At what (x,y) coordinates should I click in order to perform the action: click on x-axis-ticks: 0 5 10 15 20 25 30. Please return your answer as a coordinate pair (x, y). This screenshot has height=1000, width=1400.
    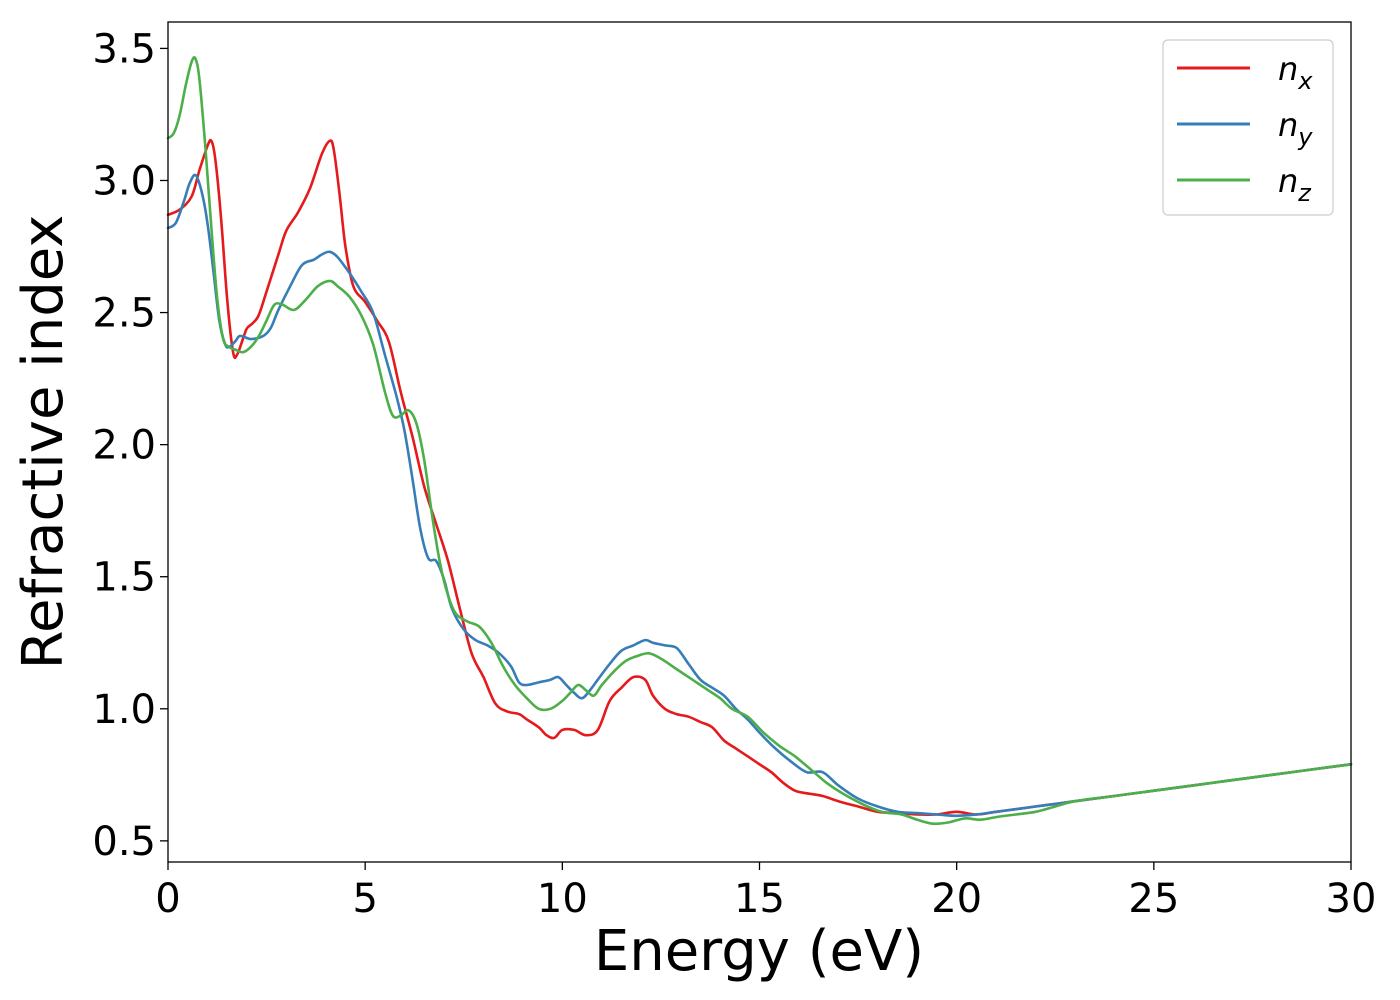
    Looking at the image, I should click on (765, 892).